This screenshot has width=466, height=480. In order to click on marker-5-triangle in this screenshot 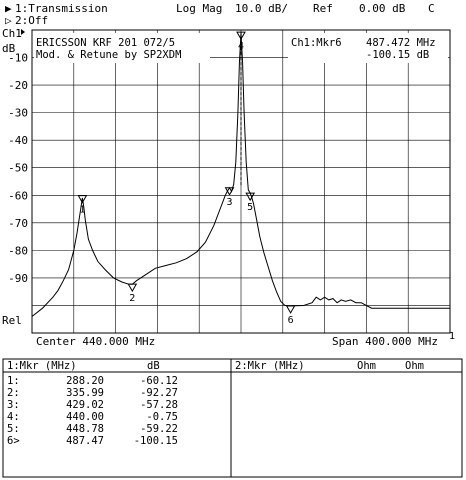, I will do `click(250, 197)`.